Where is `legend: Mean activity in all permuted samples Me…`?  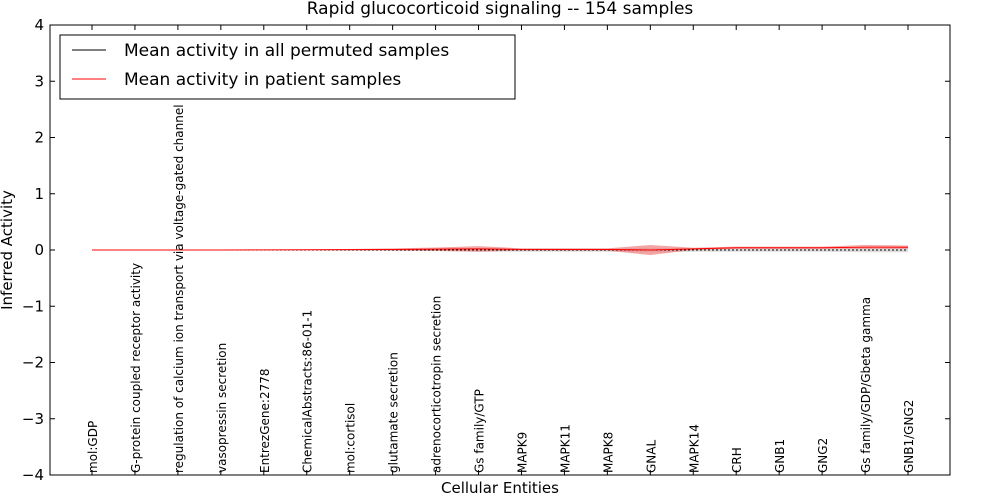
legend: Mean activity in all permuted samples Me… is located at coordinates (287, 67).